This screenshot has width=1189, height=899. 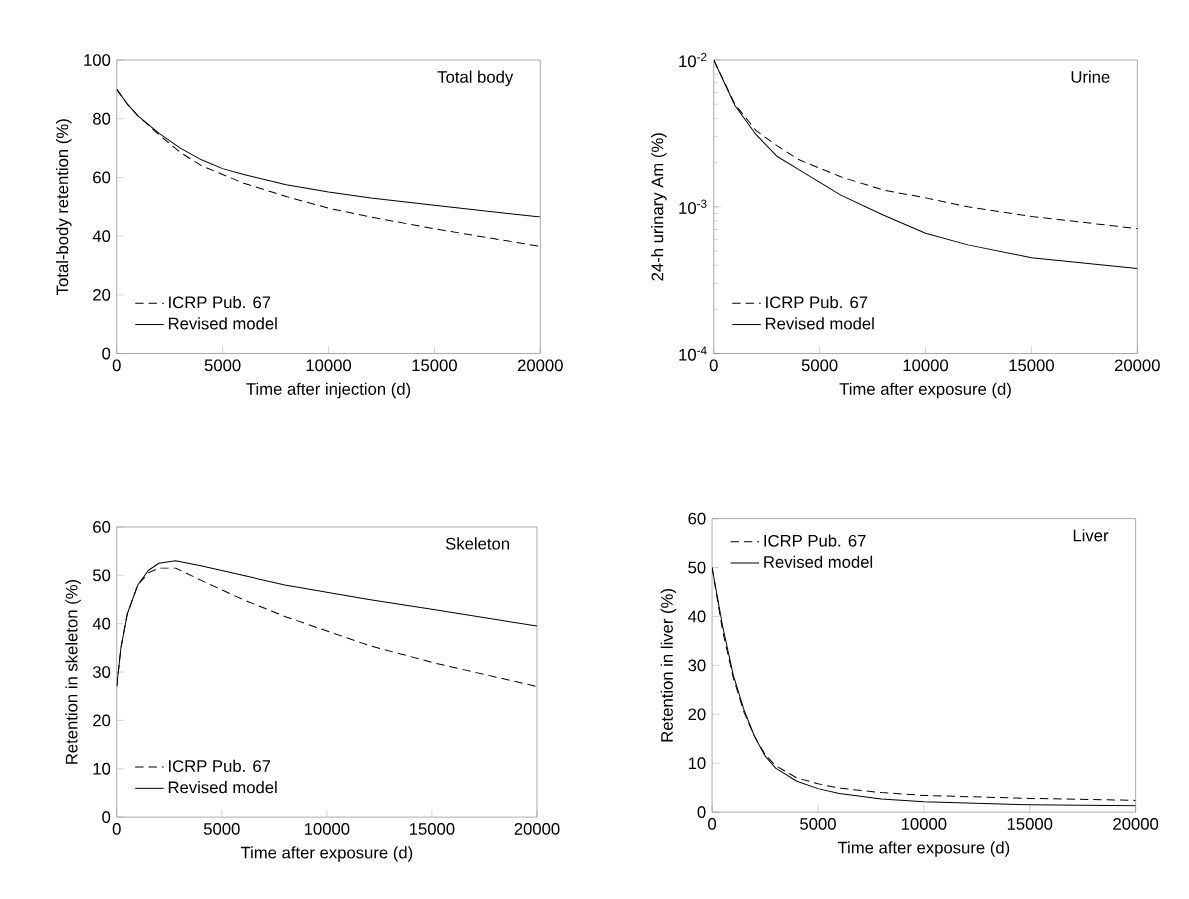 I want to click on chart-title: Skeleton, so click(x=477, y=543).